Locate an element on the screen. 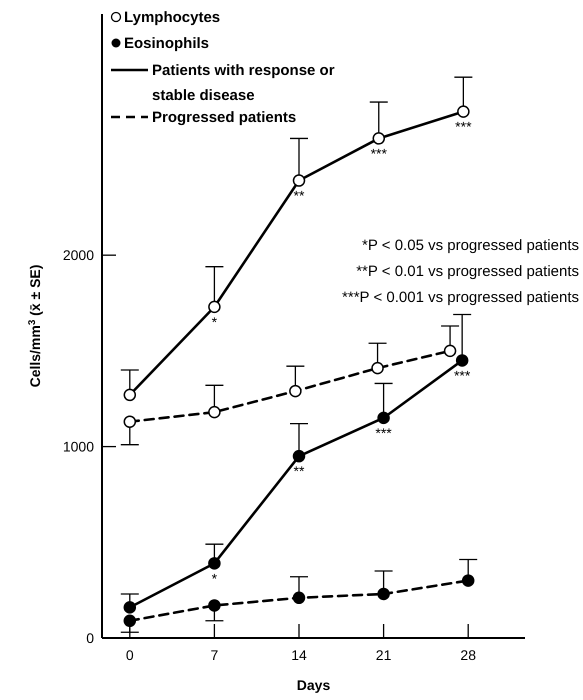 The image size is (583, 700). x-tick-label: 28 is located at coordinates (468, 655).